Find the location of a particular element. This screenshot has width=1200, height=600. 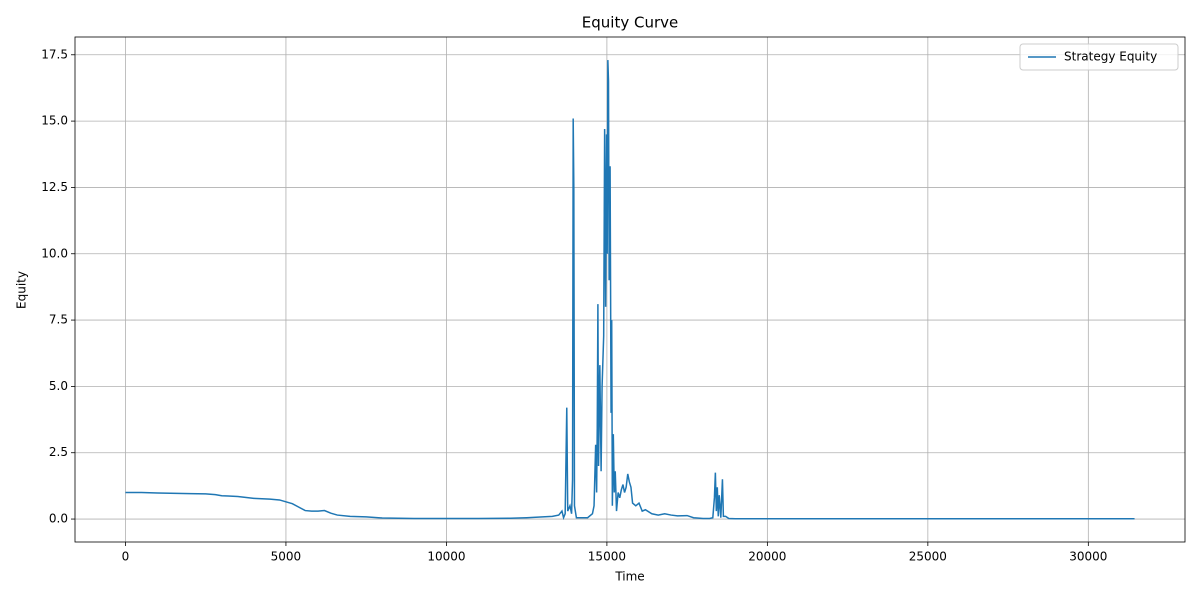

y-tick-label: 17.5 is located at coordinates (54, 54).